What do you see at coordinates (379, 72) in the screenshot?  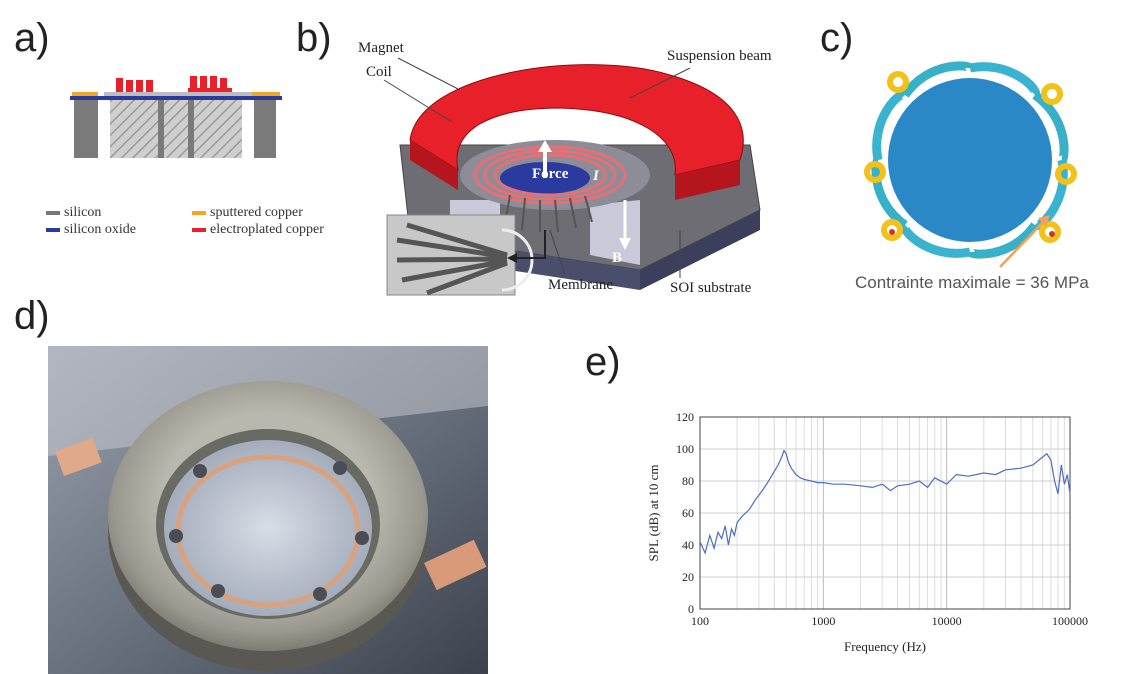 I see `callout-coil: Coil` at bounding box center [379, 72].